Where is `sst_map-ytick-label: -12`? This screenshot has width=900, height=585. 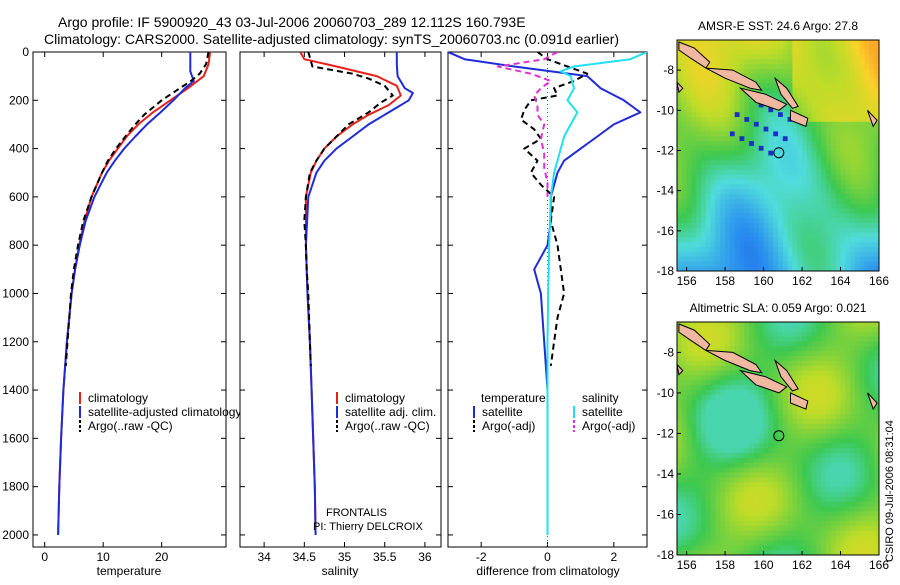
sst_map-ytick-label: -12 is located at coordinates (666, 150).